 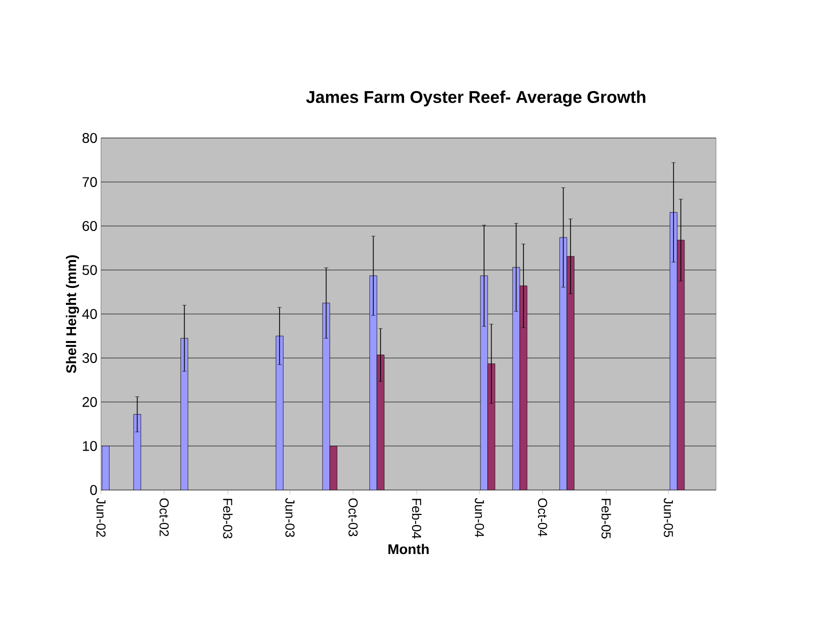 I want to click on y-tick-label: 60, so click(x=89, y=226).